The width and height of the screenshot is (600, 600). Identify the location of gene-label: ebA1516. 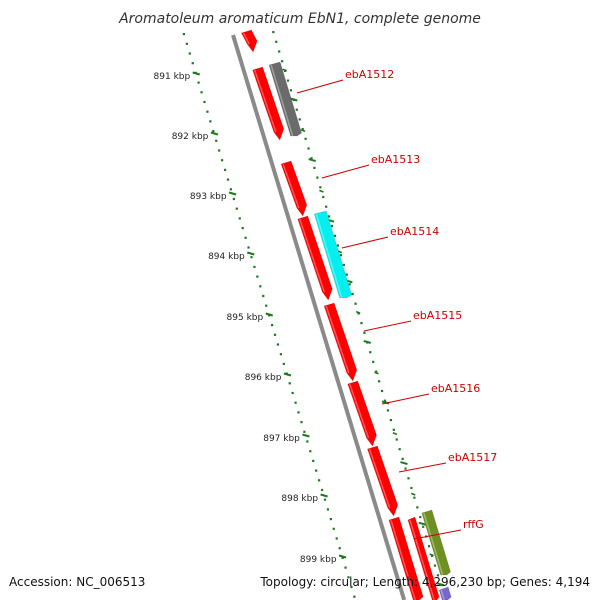
(455, 388).